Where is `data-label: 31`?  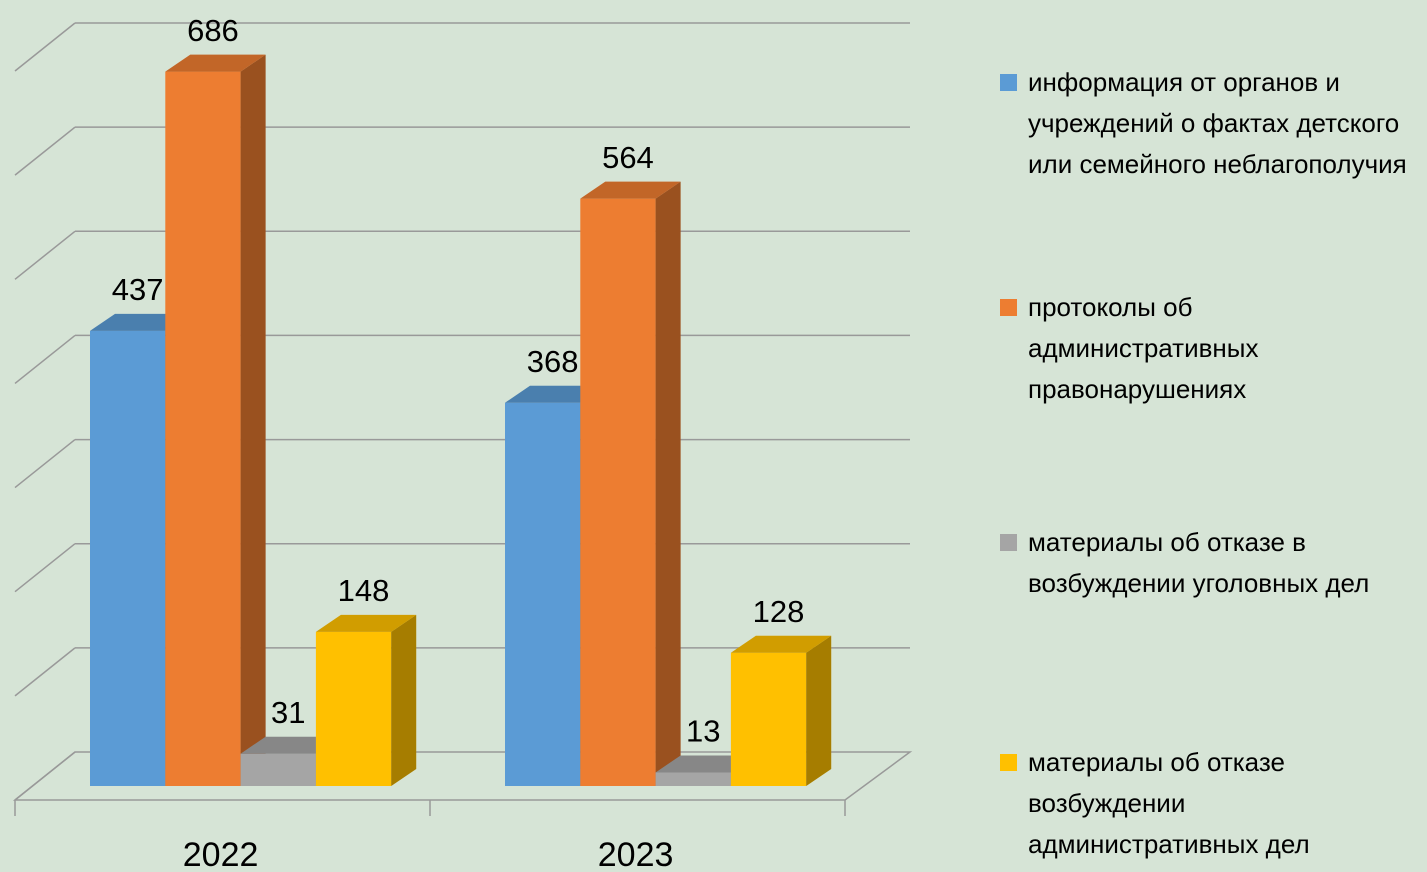
data-label: 31 is located at coordinates (288, 712).